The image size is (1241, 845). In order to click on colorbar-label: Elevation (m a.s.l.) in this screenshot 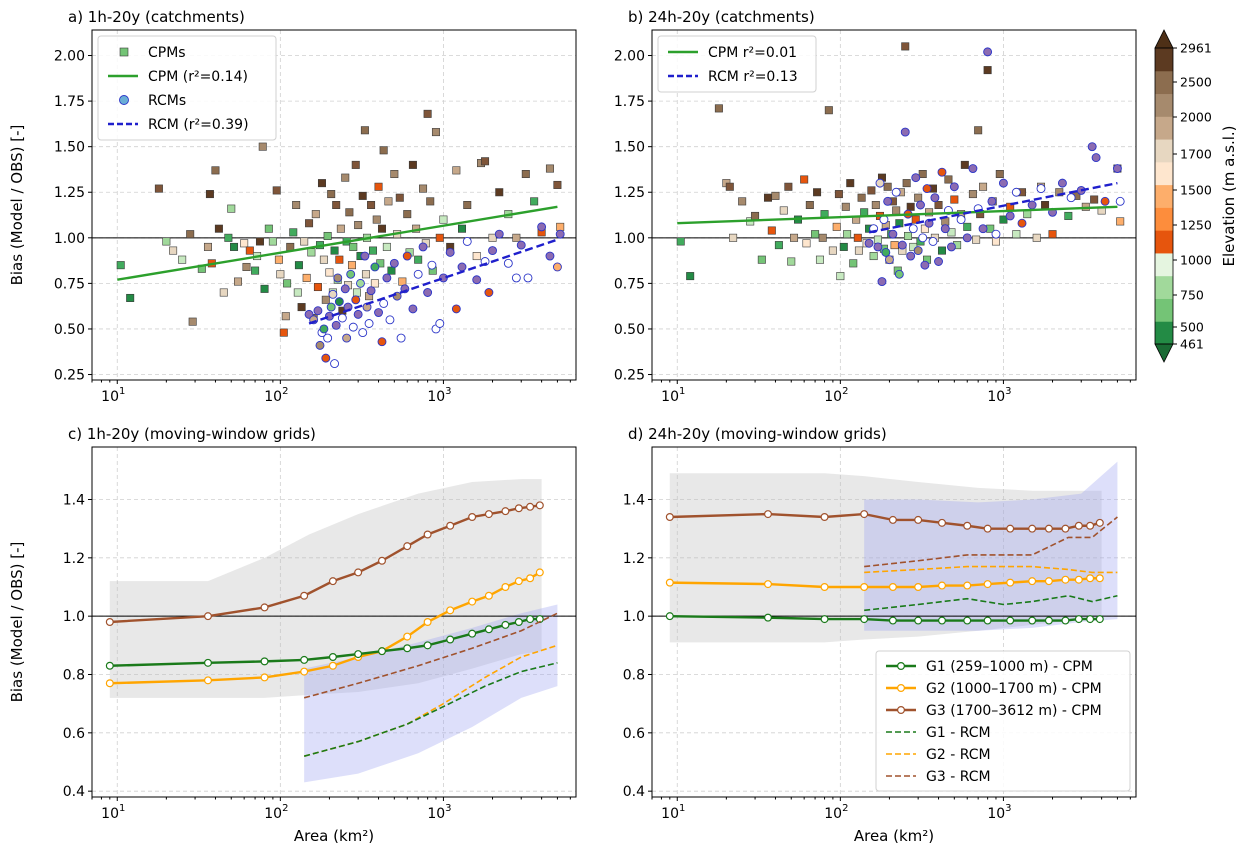, I will do `click(1229, 195)`.